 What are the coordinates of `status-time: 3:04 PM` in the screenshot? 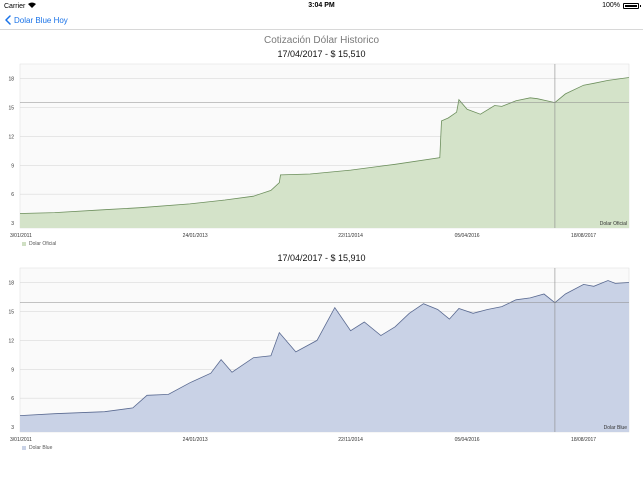 It's located at (321, 5).